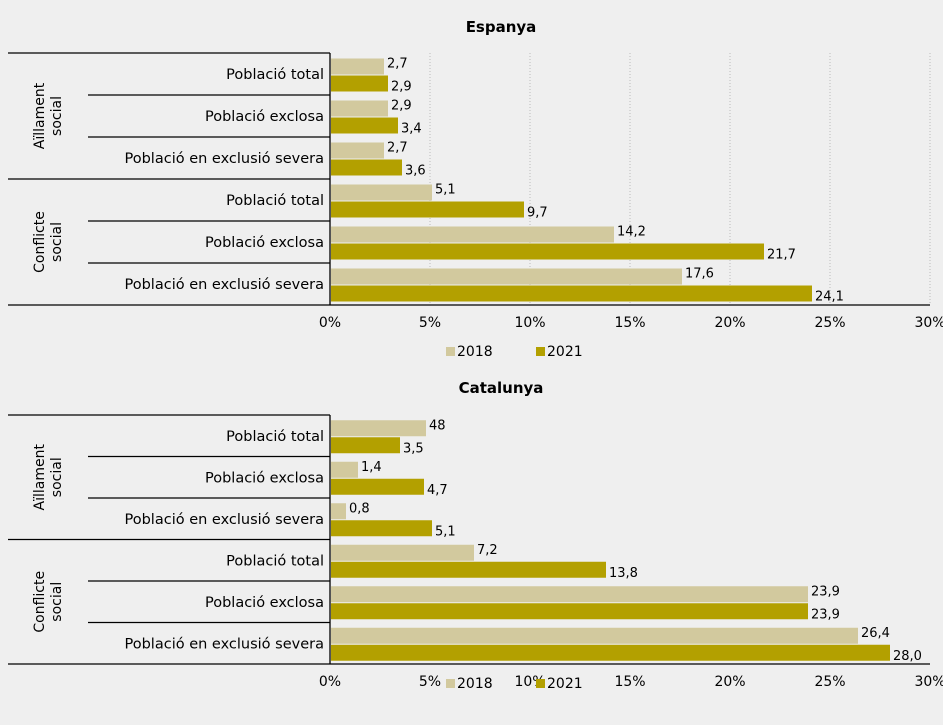 The width and height of the screenshot is (943, 725). What do you see at coordinates (413, 448) in the screenshot?
I see `data-label: 3,5` at bounding box center [413, 448].